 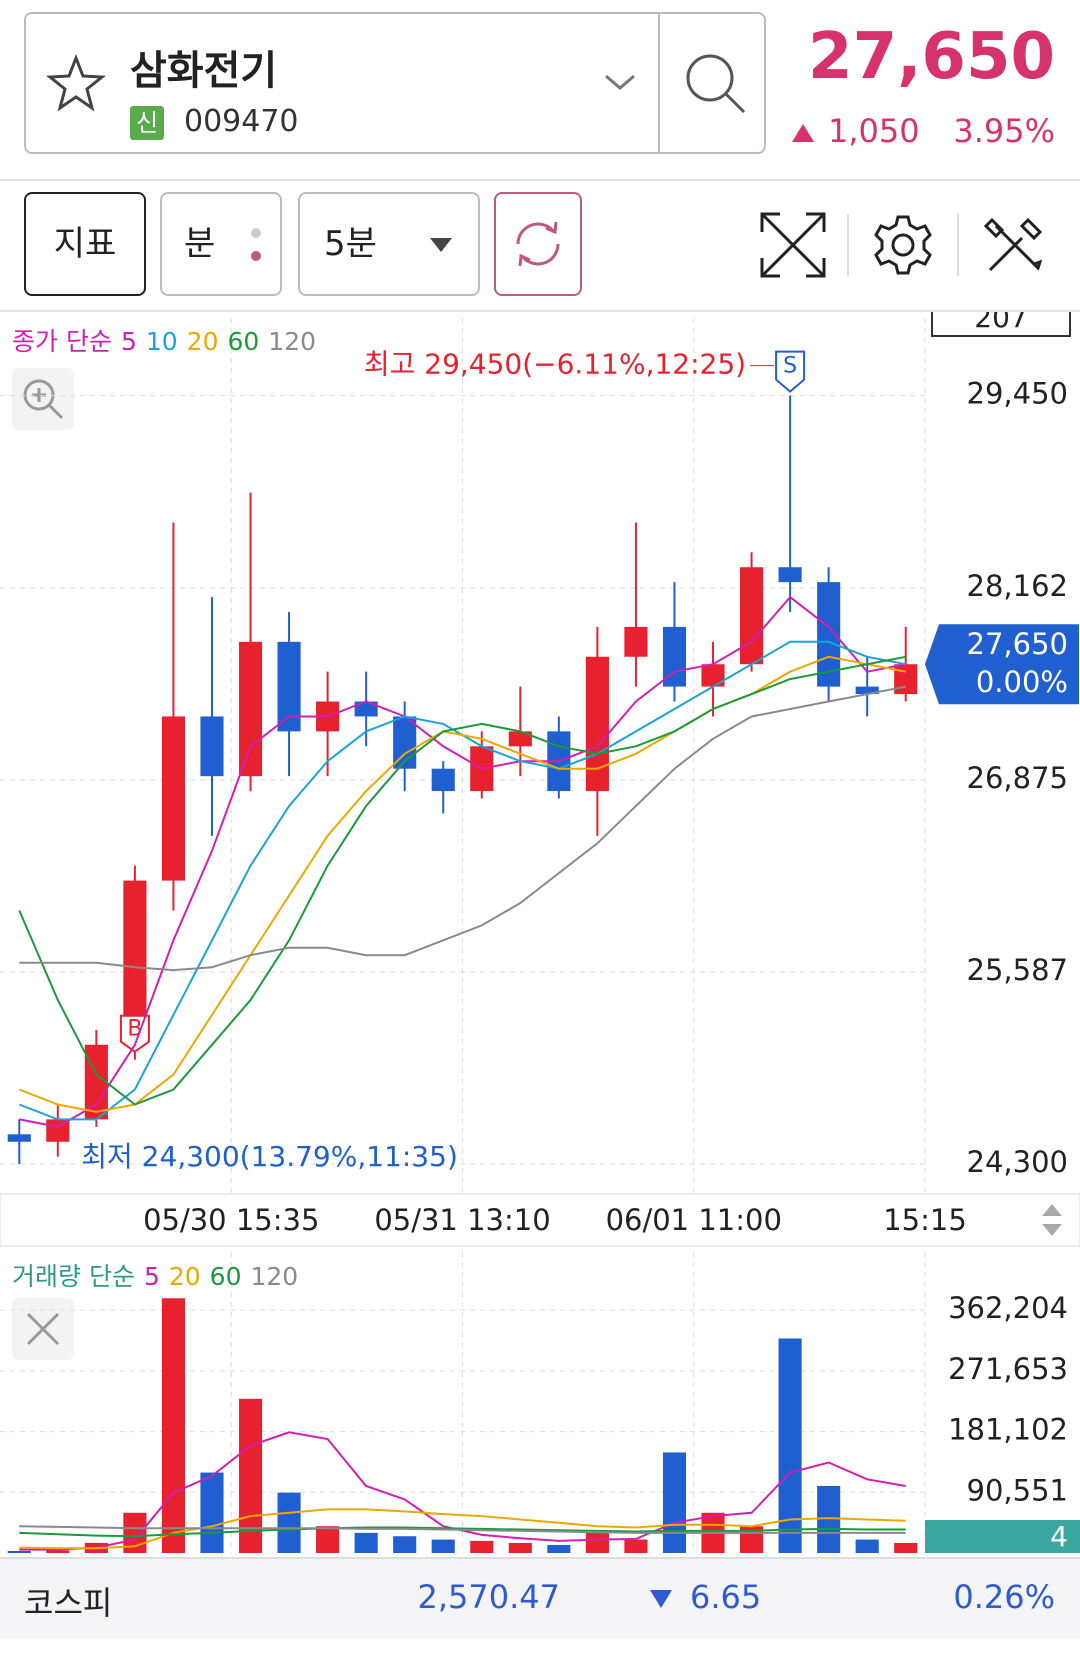 What do you see at coordinates (874, 131) in the screenshot?
I see `price-change: 1,050` at bounding box center [874, 131].